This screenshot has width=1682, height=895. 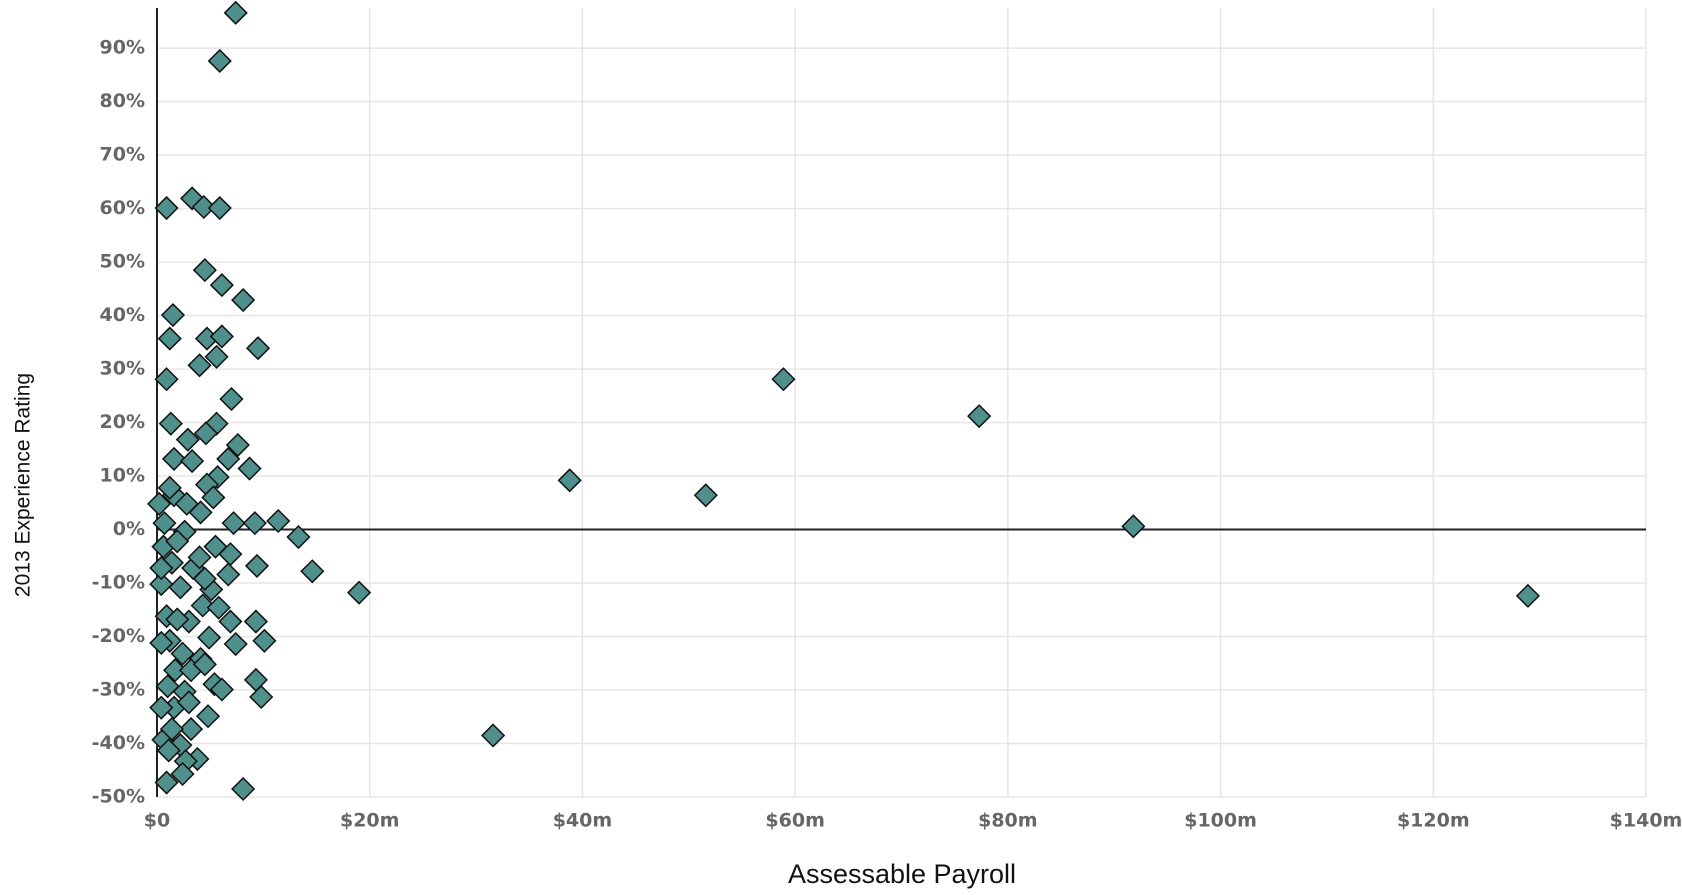 What do you see at coordinates (1646, 821) in the screenshot?
I see `x-tick-label: $140m` at bounding box center [1646, 821].